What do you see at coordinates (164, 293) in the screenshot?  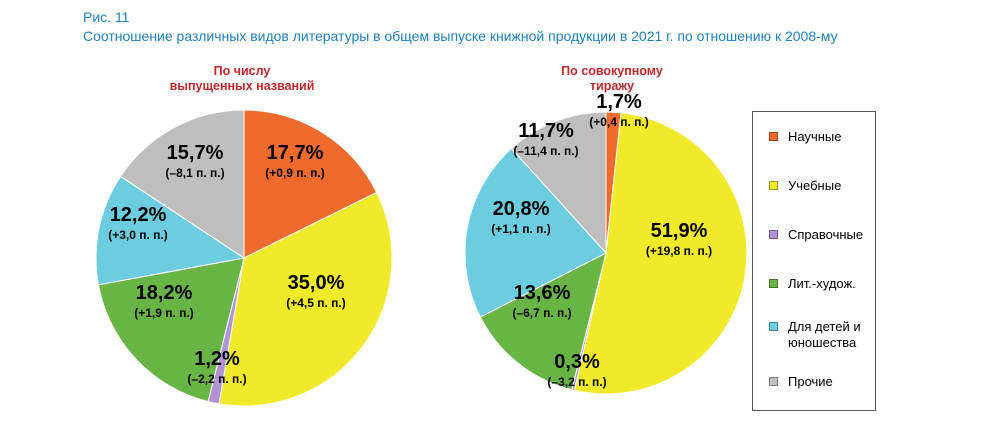 I see `pie-1-value-label-4: 18,2%` at bounding box center [164, 293].